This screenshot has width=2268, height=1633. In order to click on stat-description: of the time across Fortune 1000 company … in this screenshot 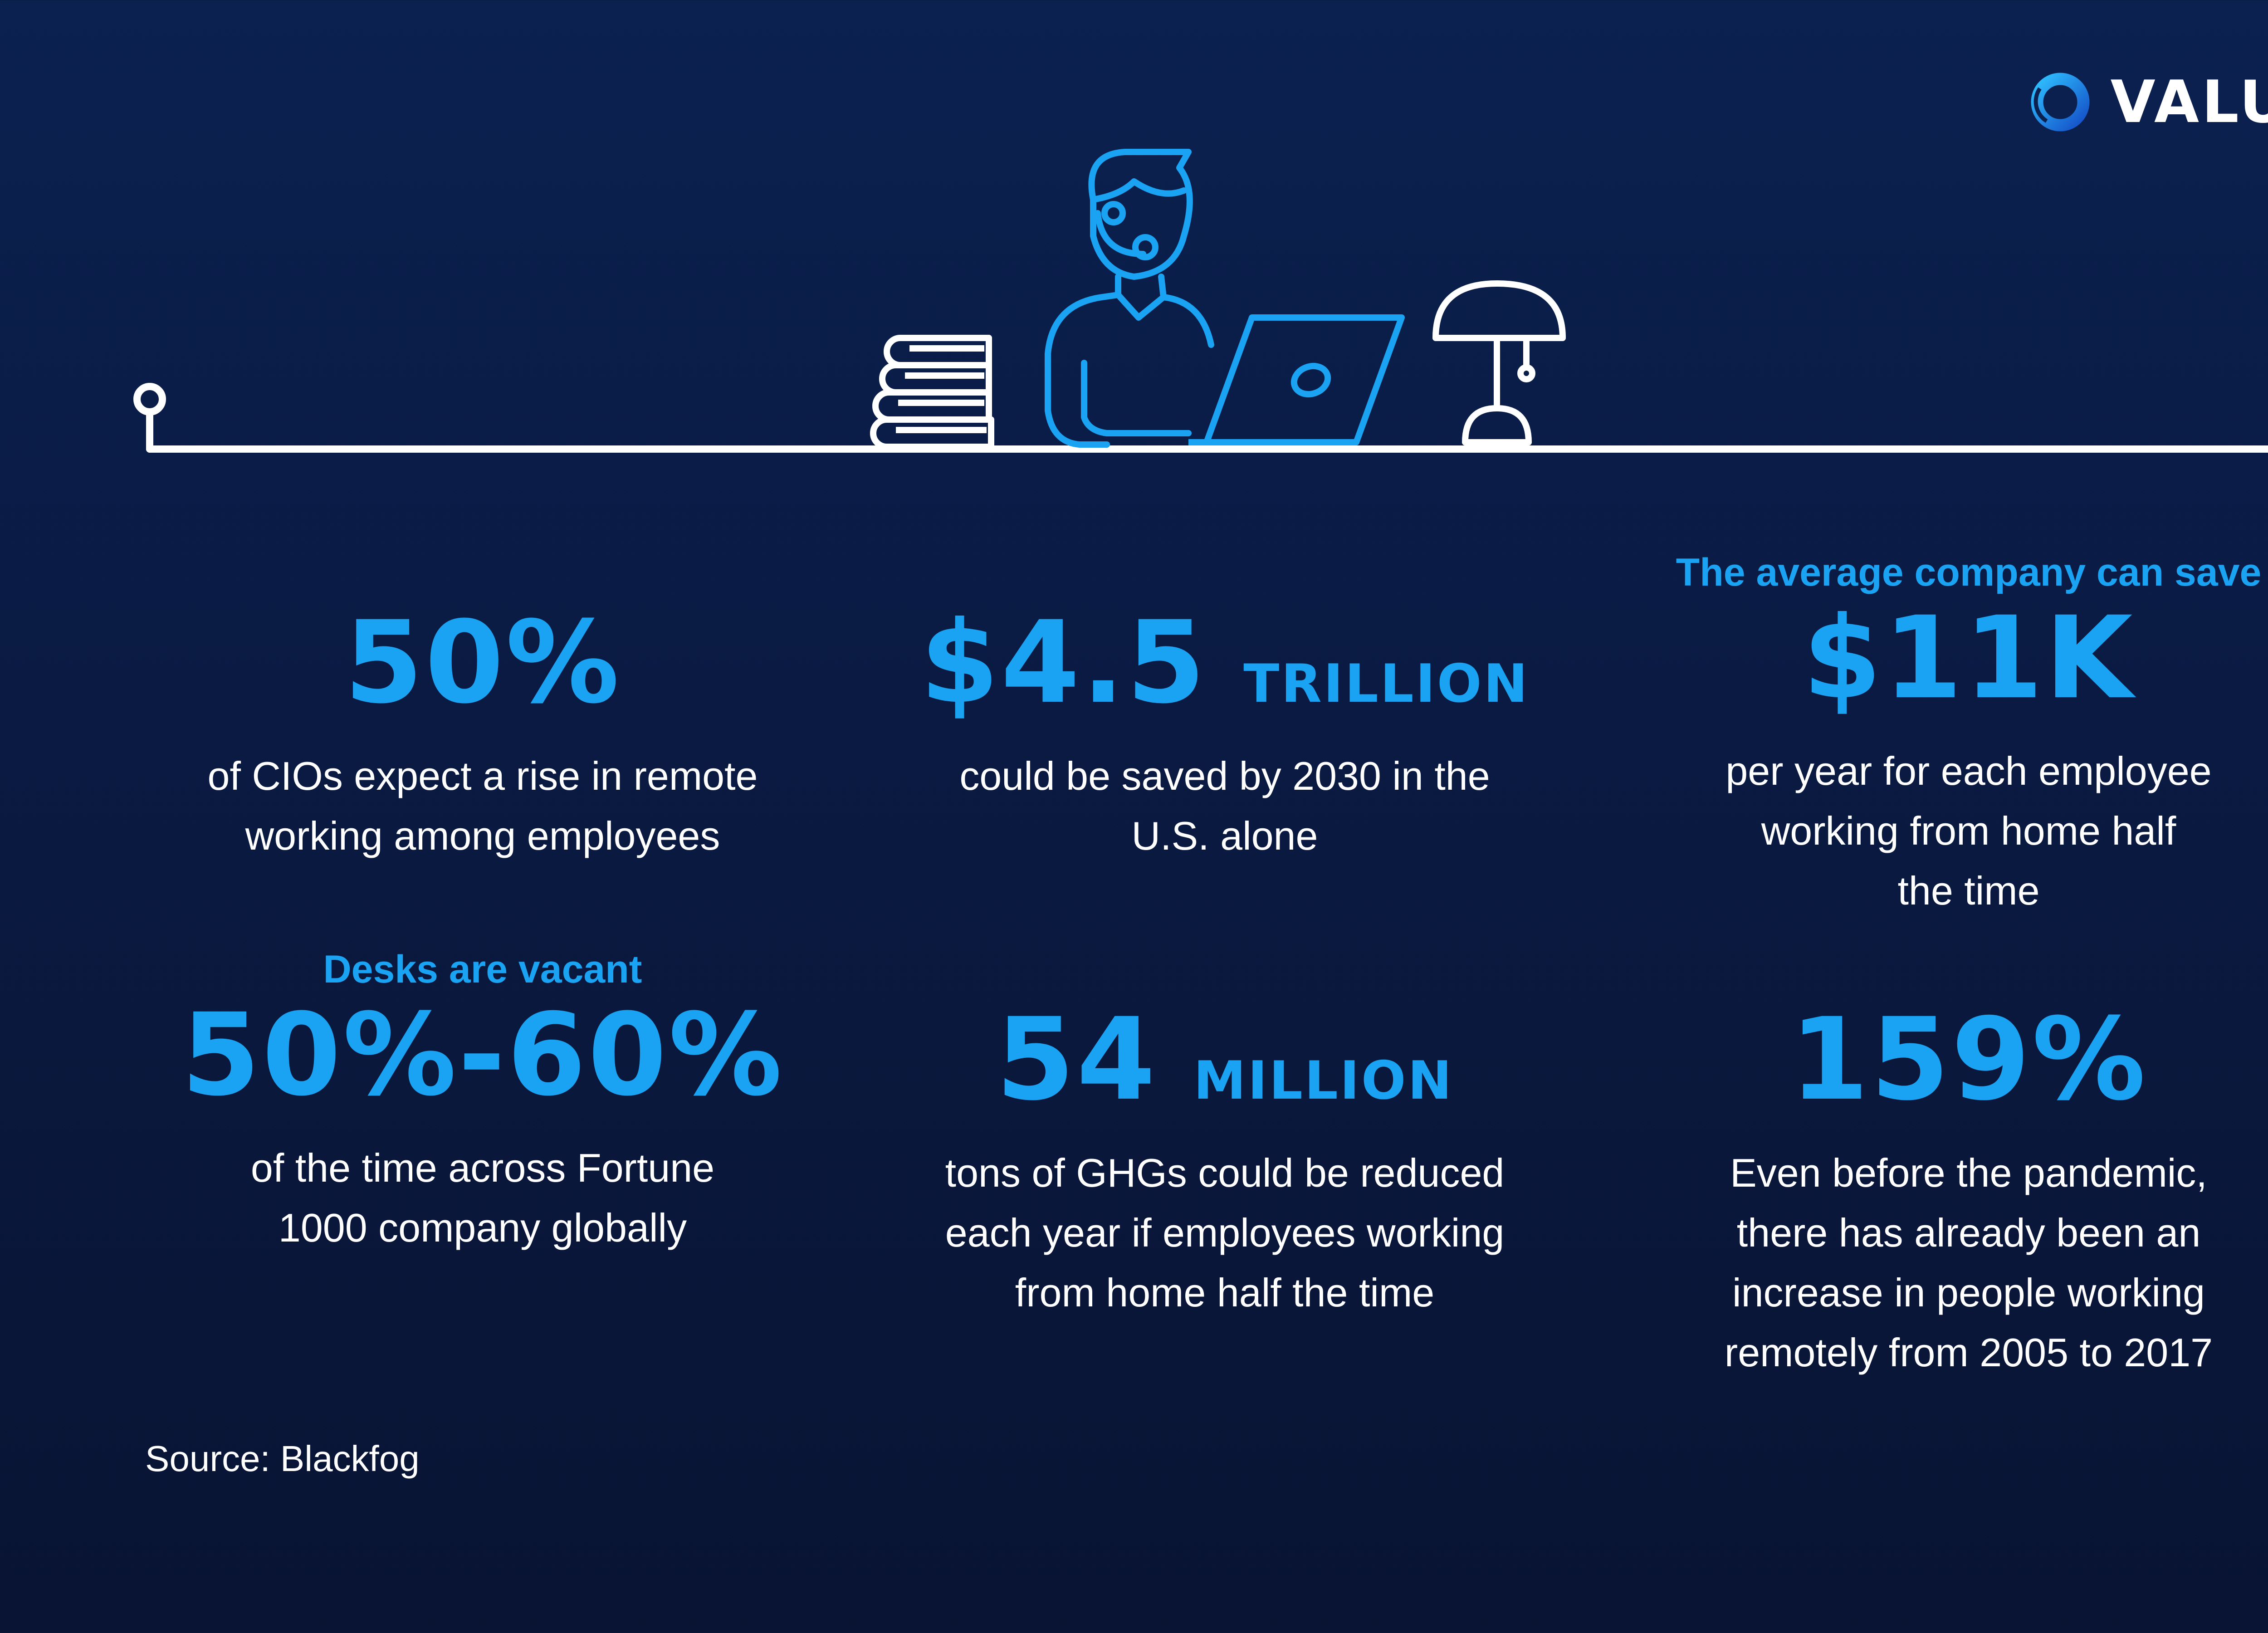, I will do `click(482, 1198)`.